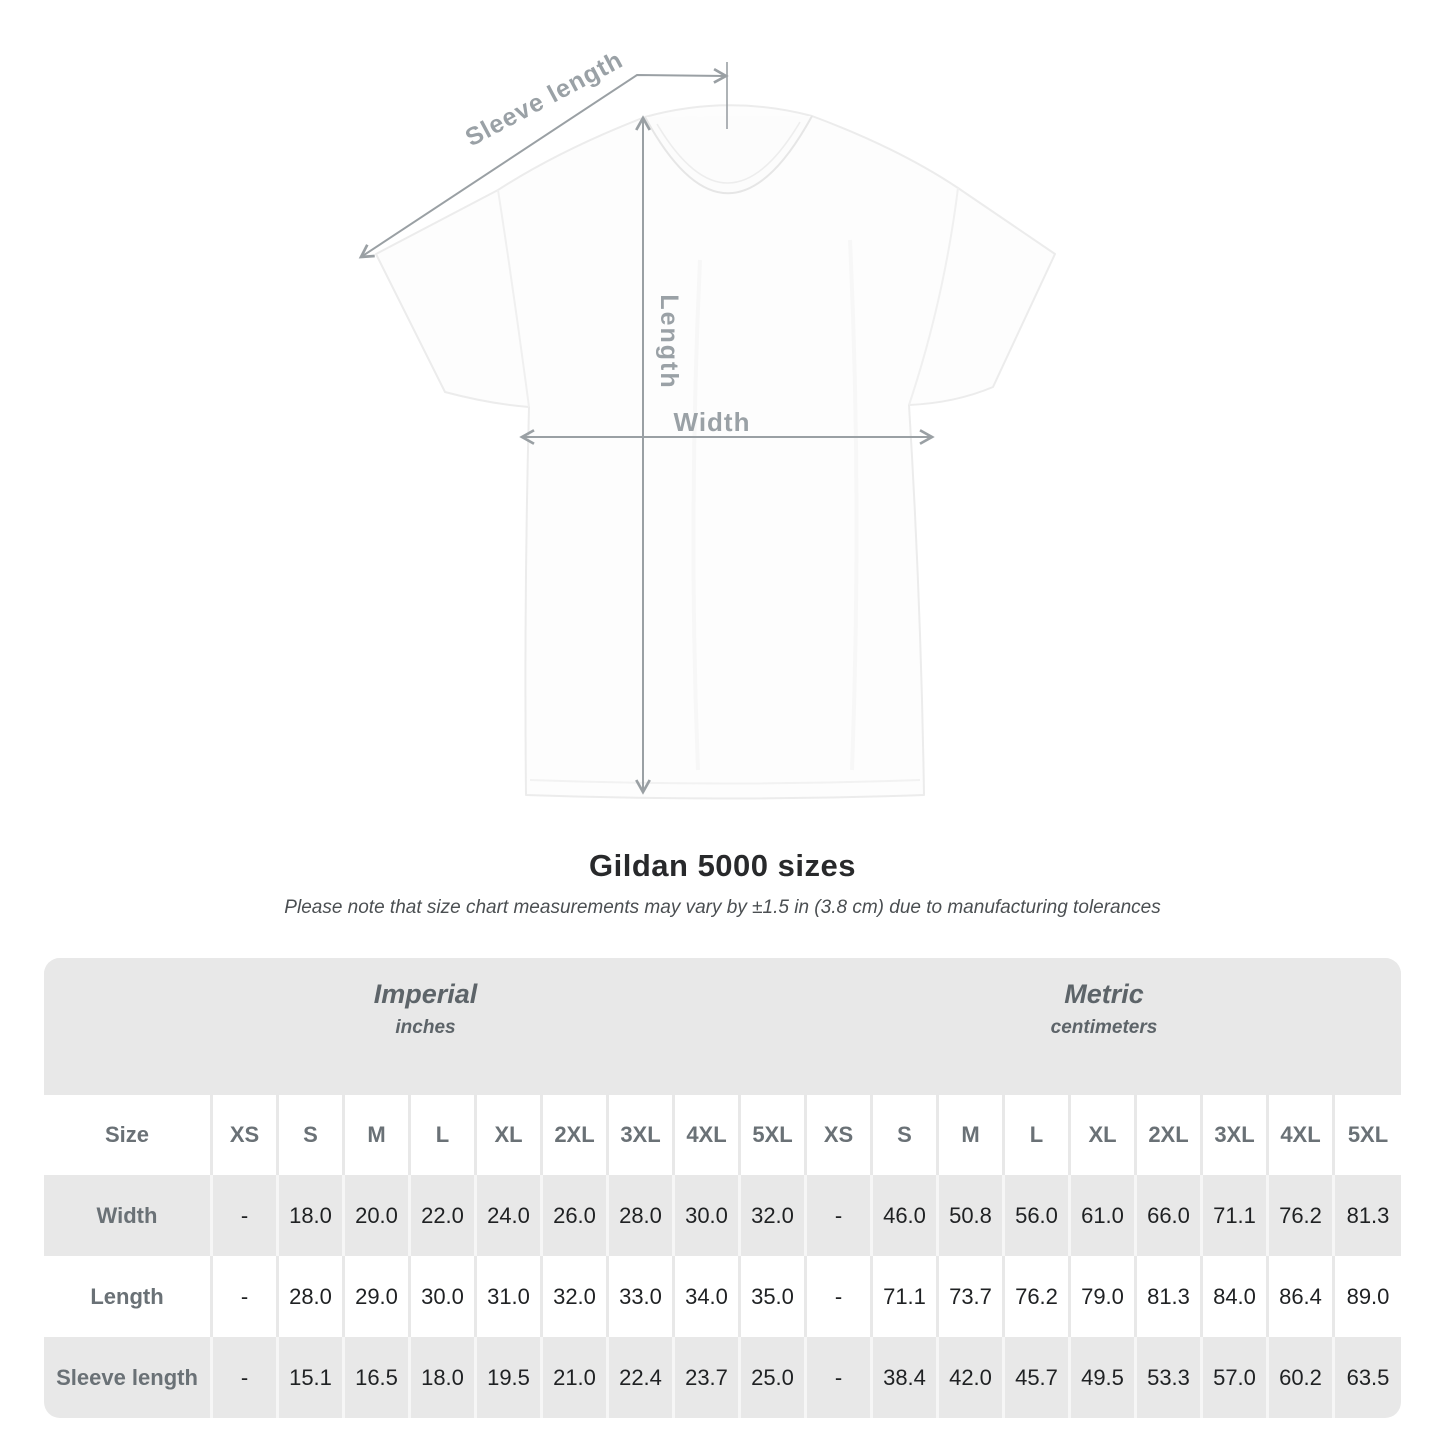 This screenshot has height=1445, width=1445. What do you see at coordinates (576, 1377) in the screenshot?
I see `cell: 21.0` at bounding box center [576, 1377].